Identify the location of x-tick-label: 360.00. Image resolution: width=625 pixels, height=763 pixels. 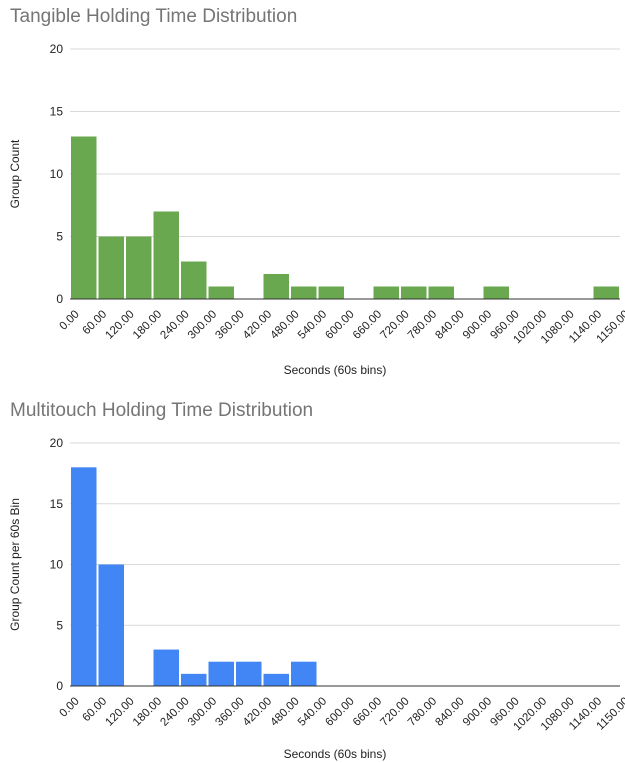
(229, 711).